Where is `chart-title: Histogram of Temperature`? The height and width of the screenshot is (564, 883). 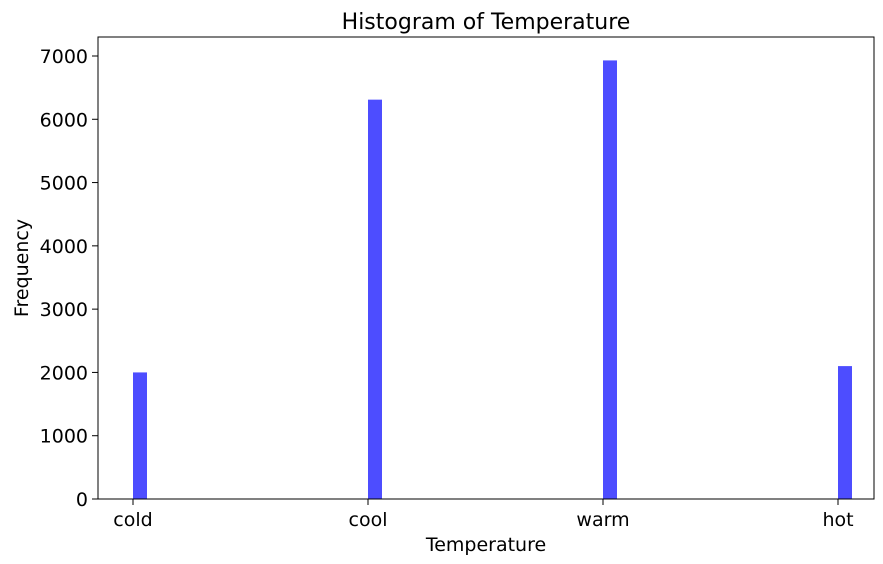 chart-title: Histogram of Temperature is located at coordinates (486, 22).